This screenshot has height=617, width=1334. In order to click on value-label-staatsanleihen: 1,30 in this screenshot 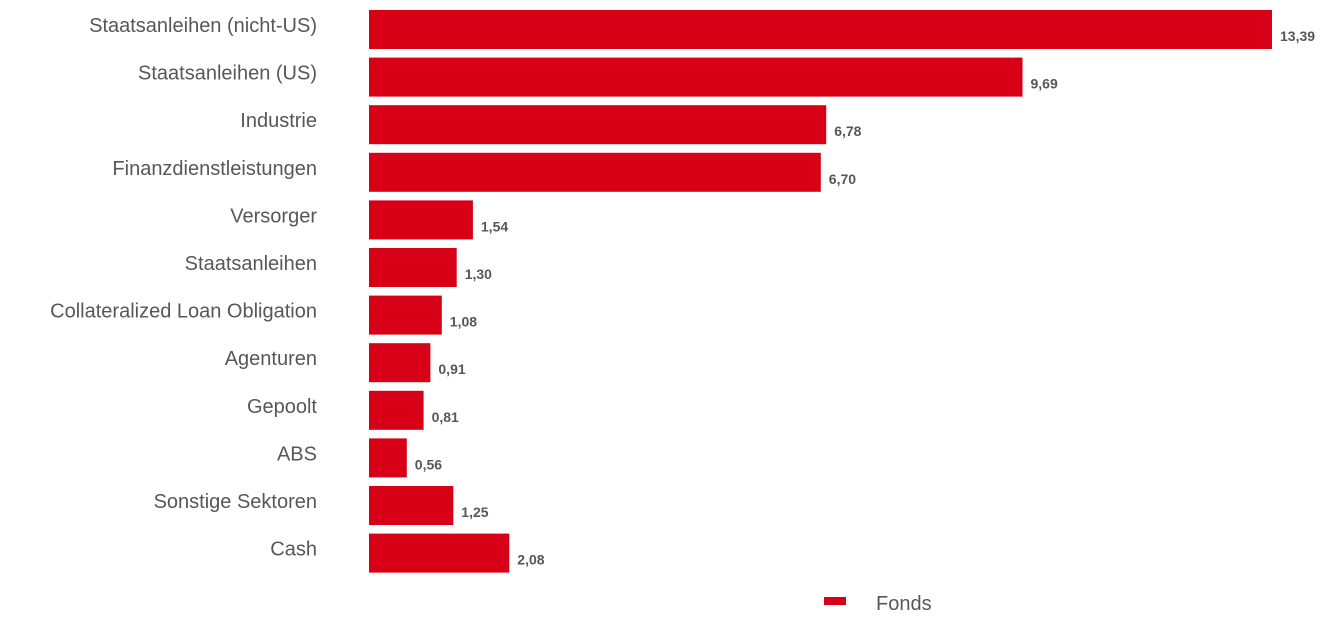, I will do `click(478, 274)`.